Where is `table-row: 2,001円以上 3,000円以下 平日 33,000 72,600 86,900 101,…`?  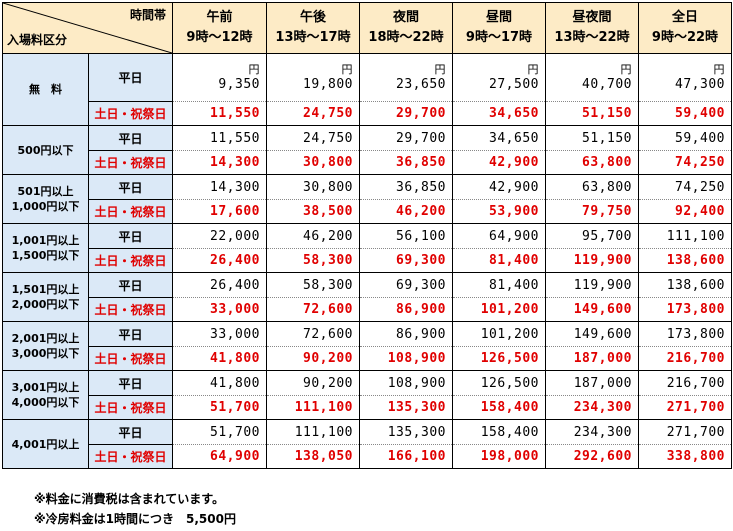 table-row: 2,001円以上 3,000円以下 平日 33,000 72,600 86,900 101,… is located at coordinates (367, 346).